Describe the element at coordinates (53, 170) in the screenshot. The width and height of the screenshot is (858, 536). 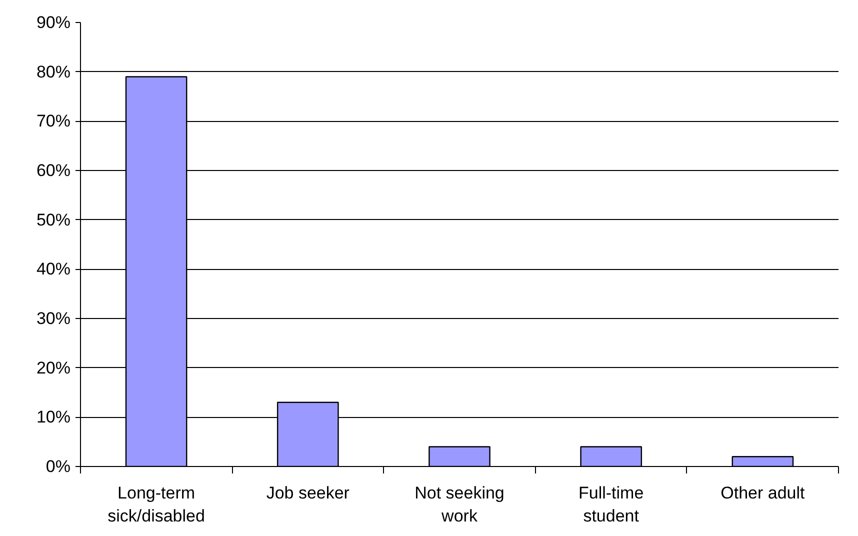
I see `y-tick-label: 60%` at that location.